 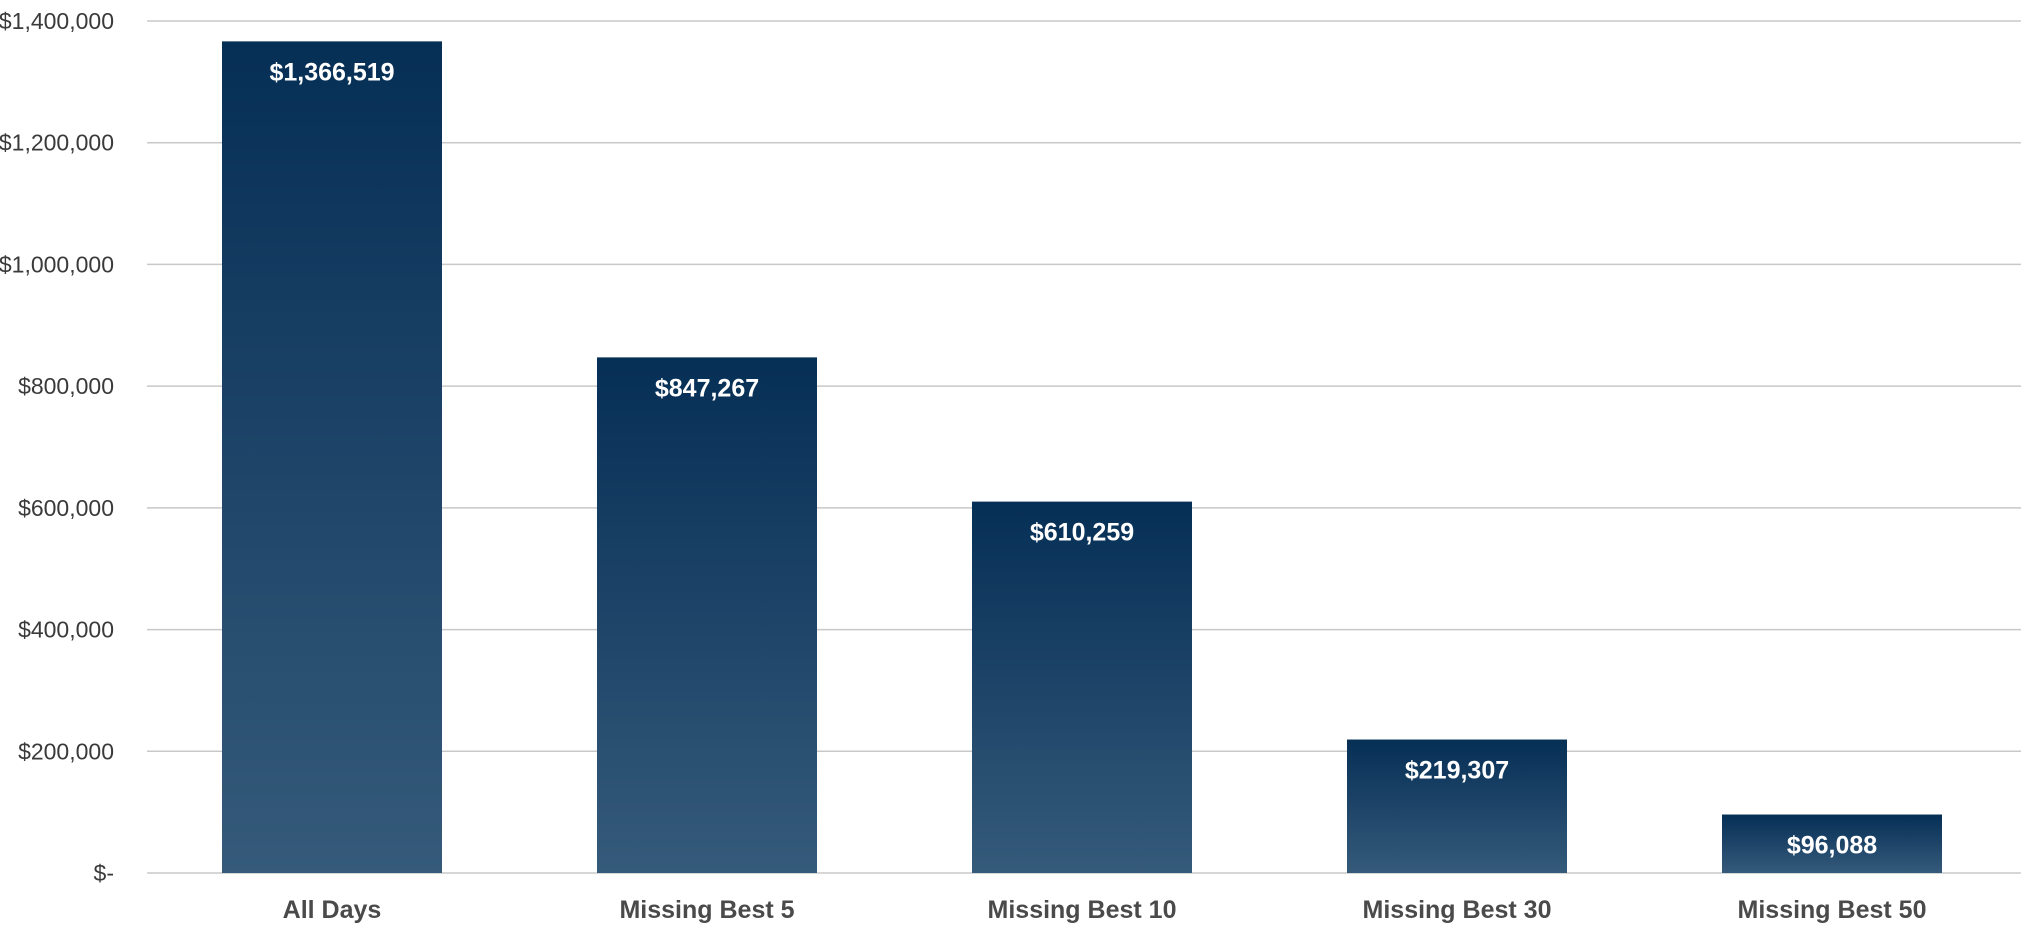 What do you see at coordinates (57, 21) in the screenshot?
I see `y-tick-label: $1,400,000` at bounding box center [57, 21].